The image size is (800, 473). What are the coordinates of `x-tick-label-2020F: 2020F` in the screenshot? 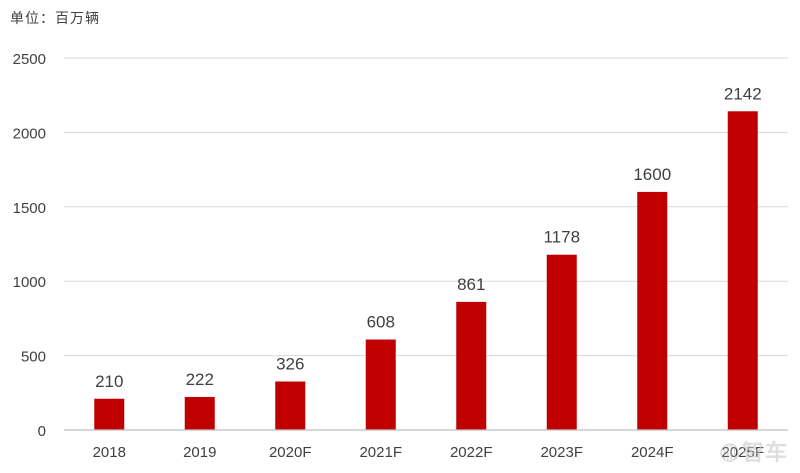 It's located at (290, 452).